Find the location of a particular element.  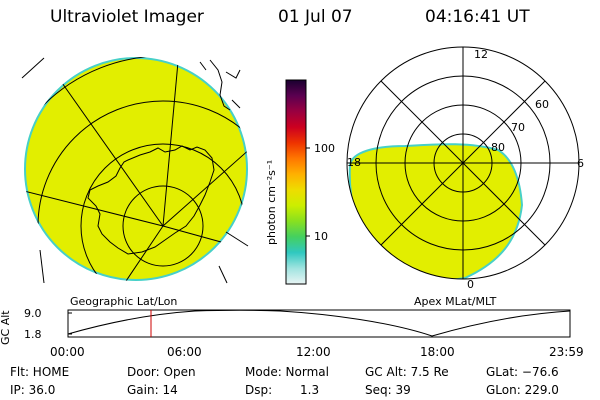

coastline-islands is located at coordinates (220, 85).